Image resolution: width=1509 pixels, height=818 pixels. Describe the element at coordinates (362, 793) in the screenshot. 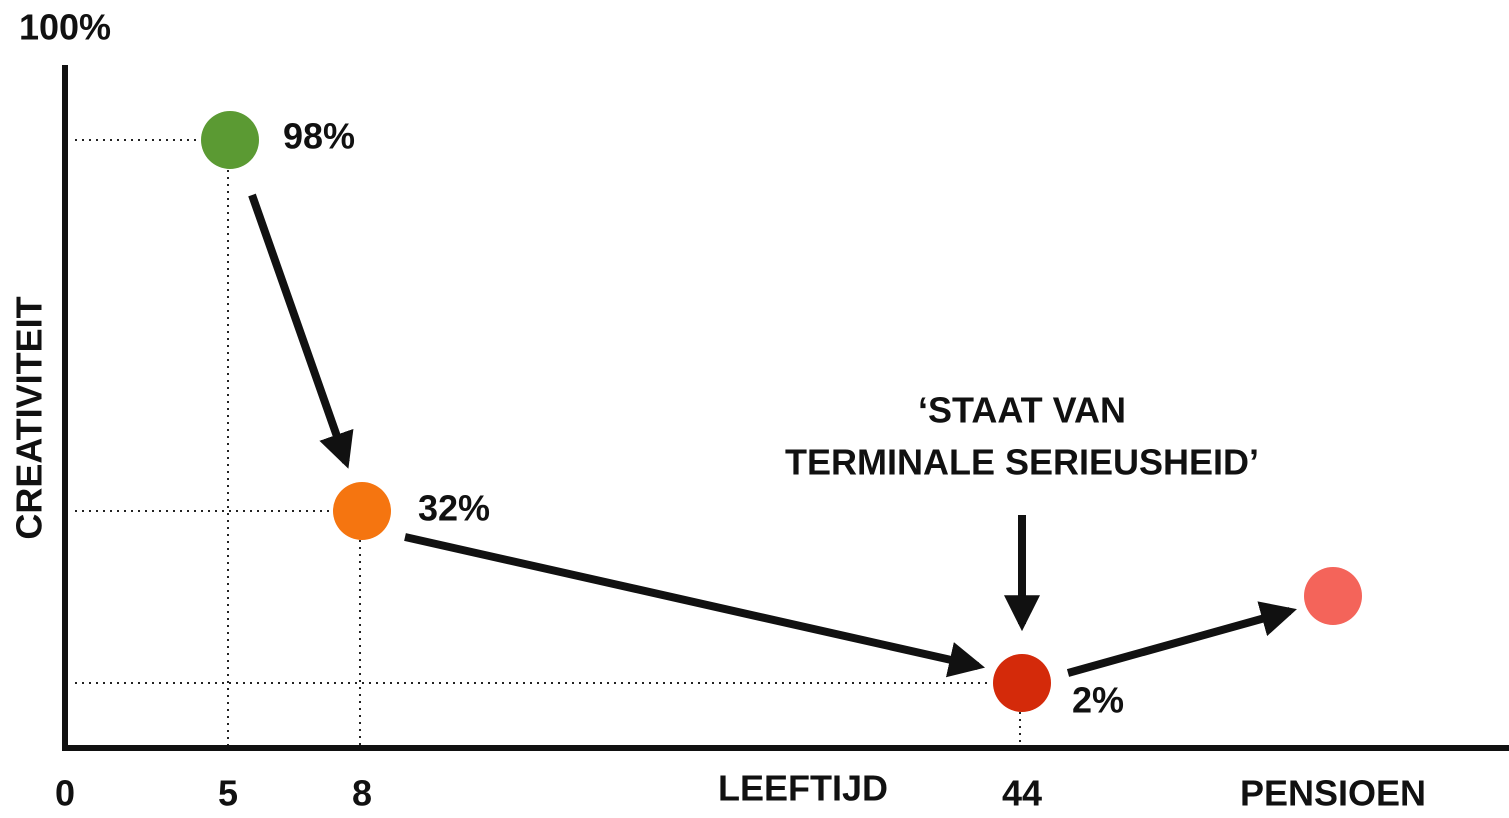

I see `x-tick-label: 8` at that location.